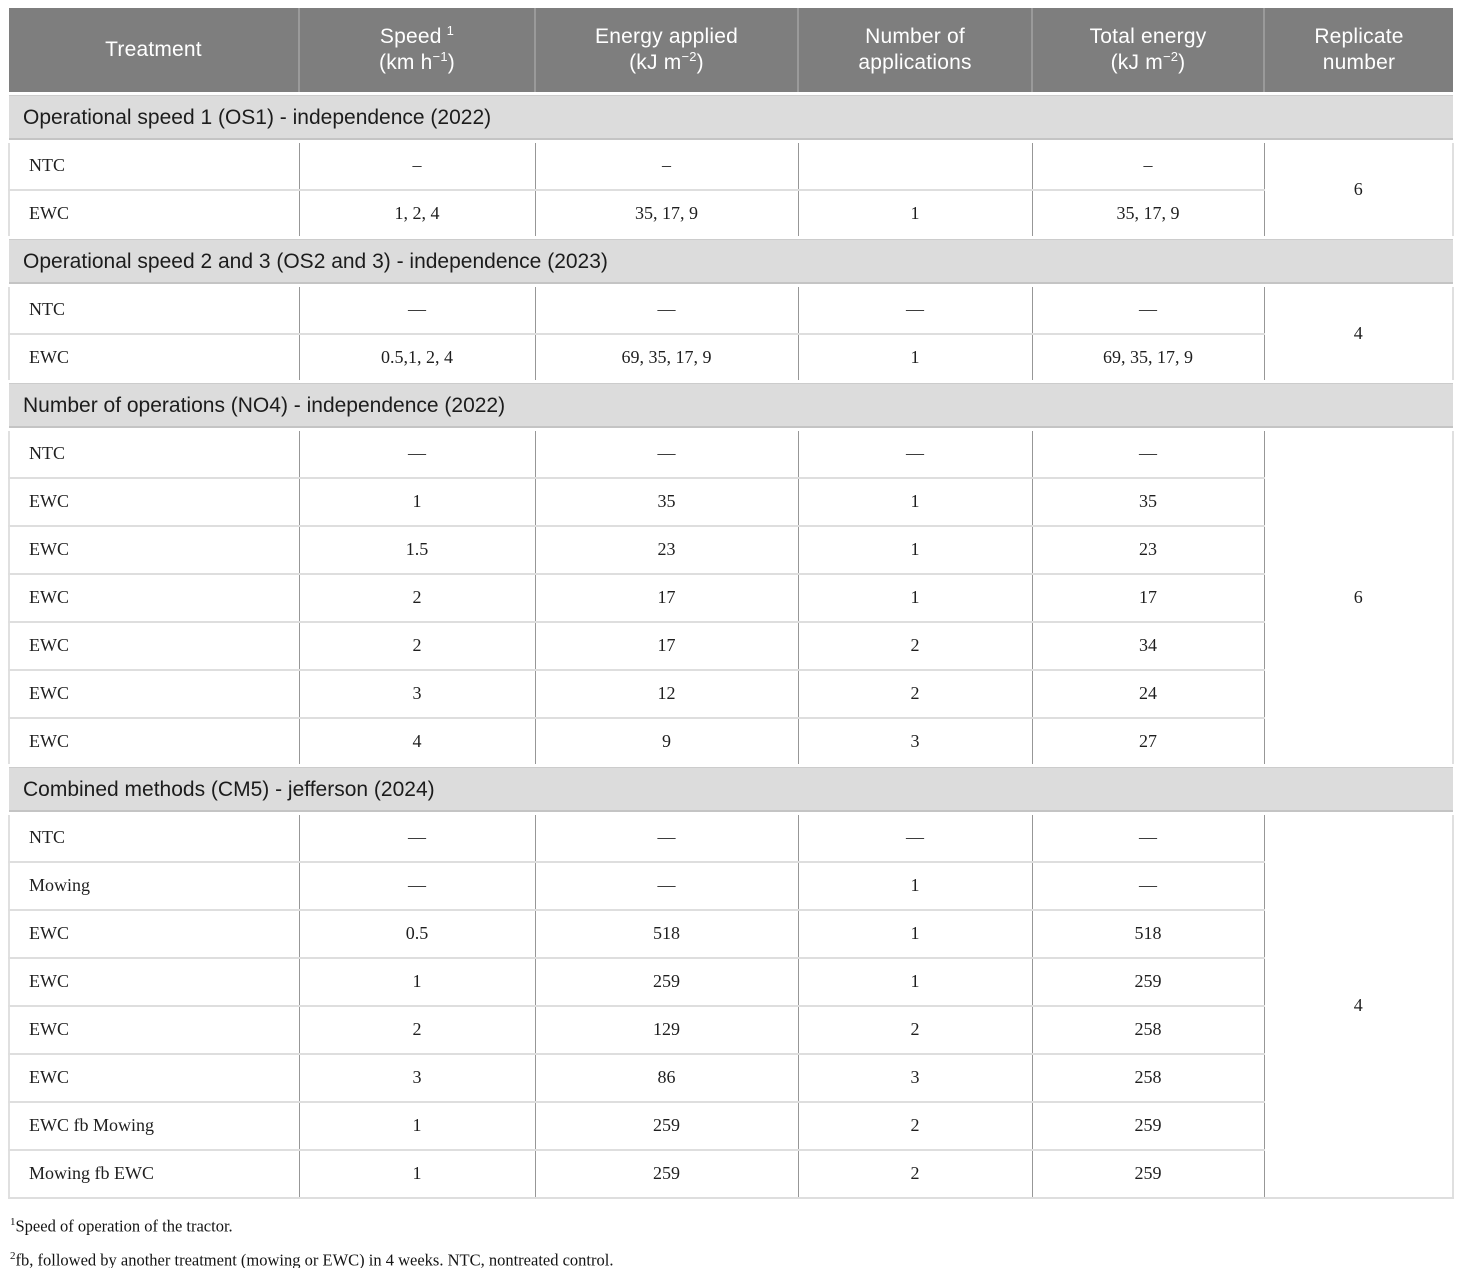 Image resolution: width=1460 pixels, height=1268 pixels. Describe the element at coordinates (1147, 645) in the screenshot. I see `cell-total-energy: 34` at that location.